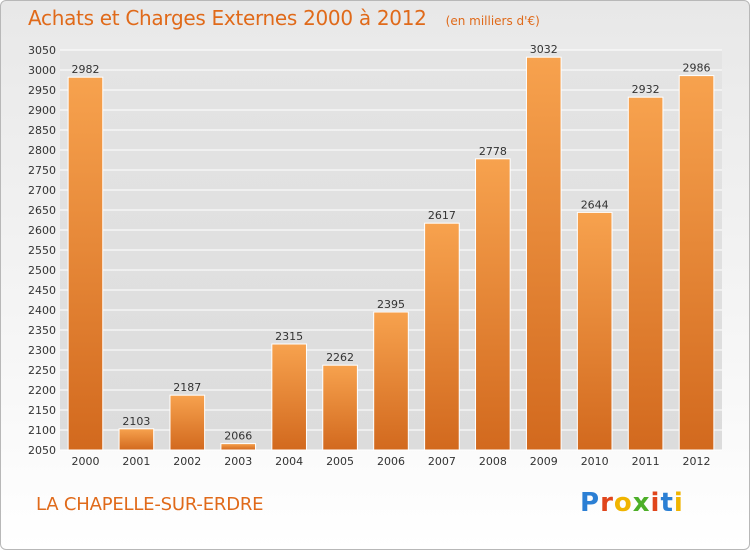  Describe the element at coordinates (42, 270) in the screenshot. I see `y-tick-label: 2500` at that location.